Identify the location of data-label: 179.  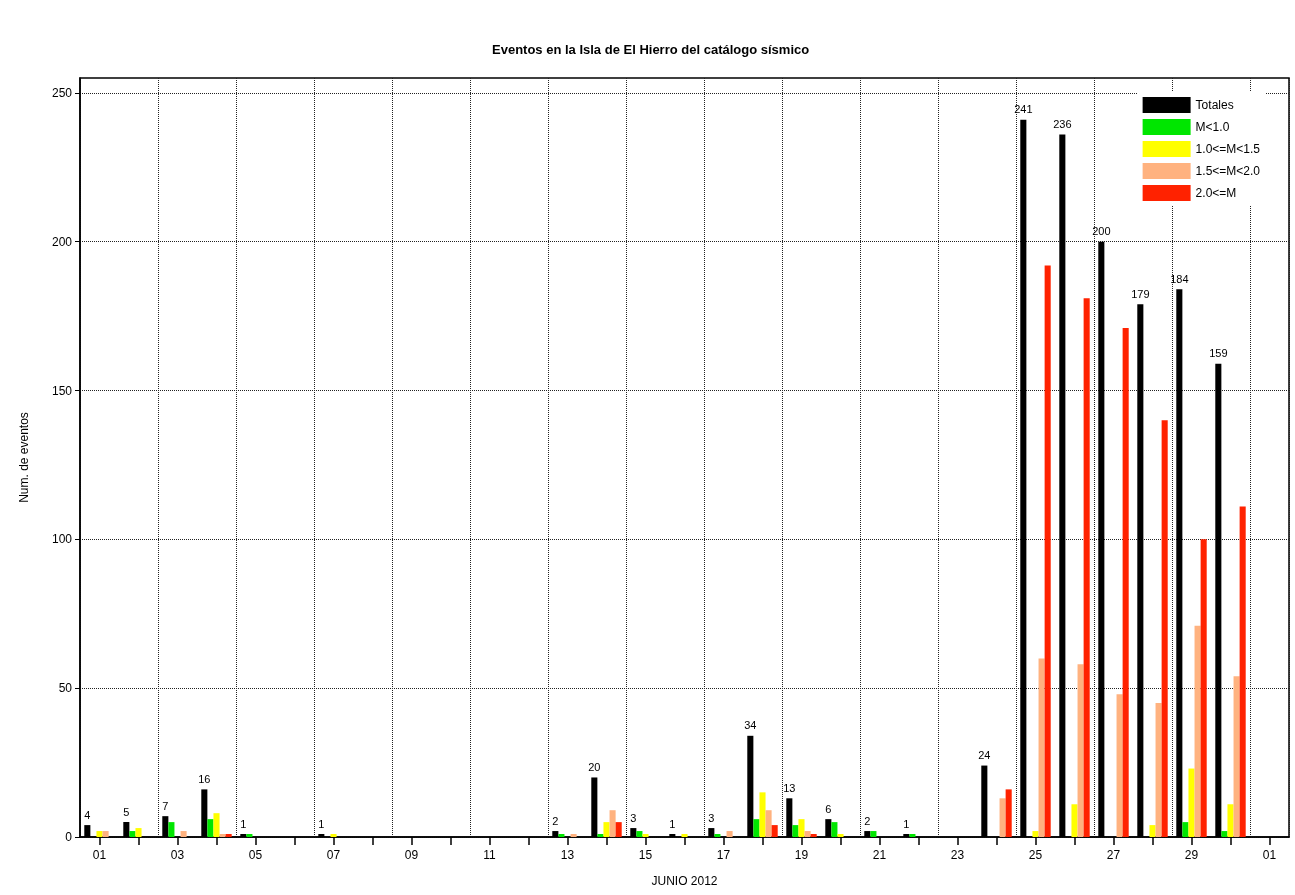
(1140, 293).